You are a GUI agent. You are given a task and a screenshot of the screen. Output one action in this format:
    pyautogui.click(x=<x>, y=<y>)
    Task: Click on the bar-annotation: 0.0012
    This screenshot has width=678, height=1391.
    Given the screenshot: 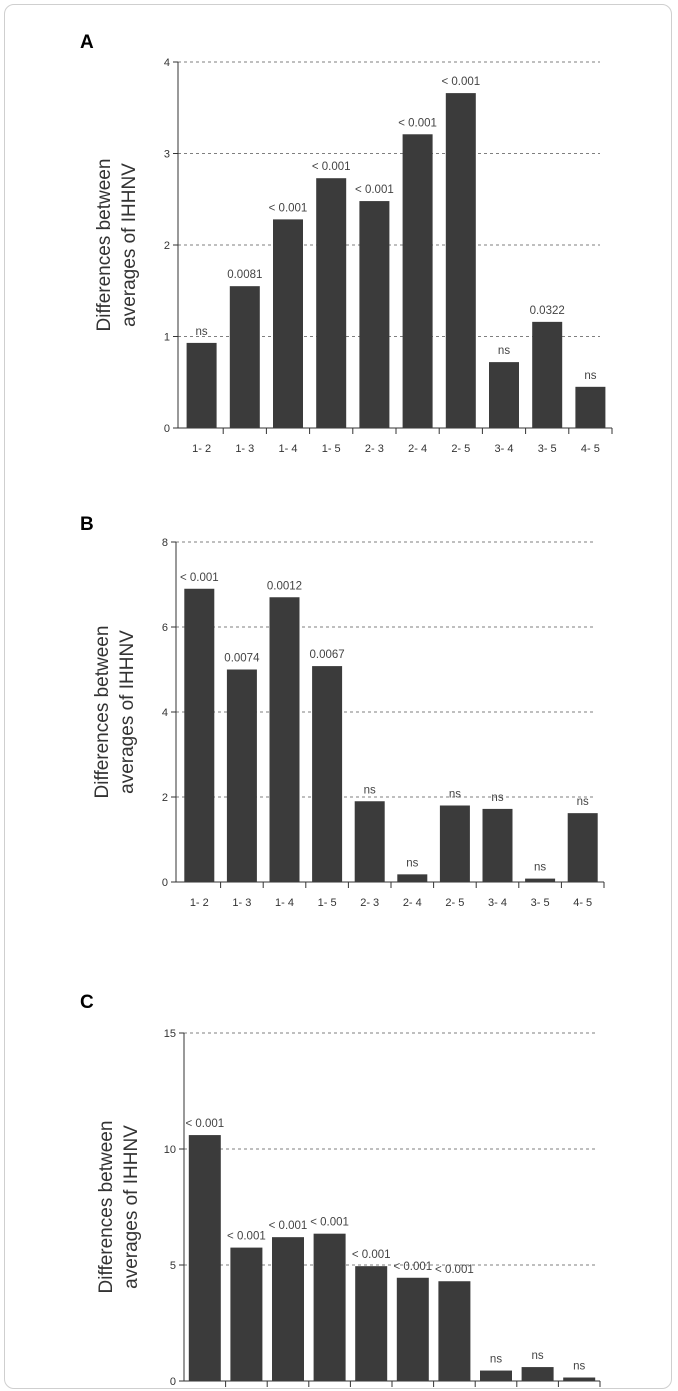 What is the action you would take?
    pyautogui.click(x=284, y=586)
    